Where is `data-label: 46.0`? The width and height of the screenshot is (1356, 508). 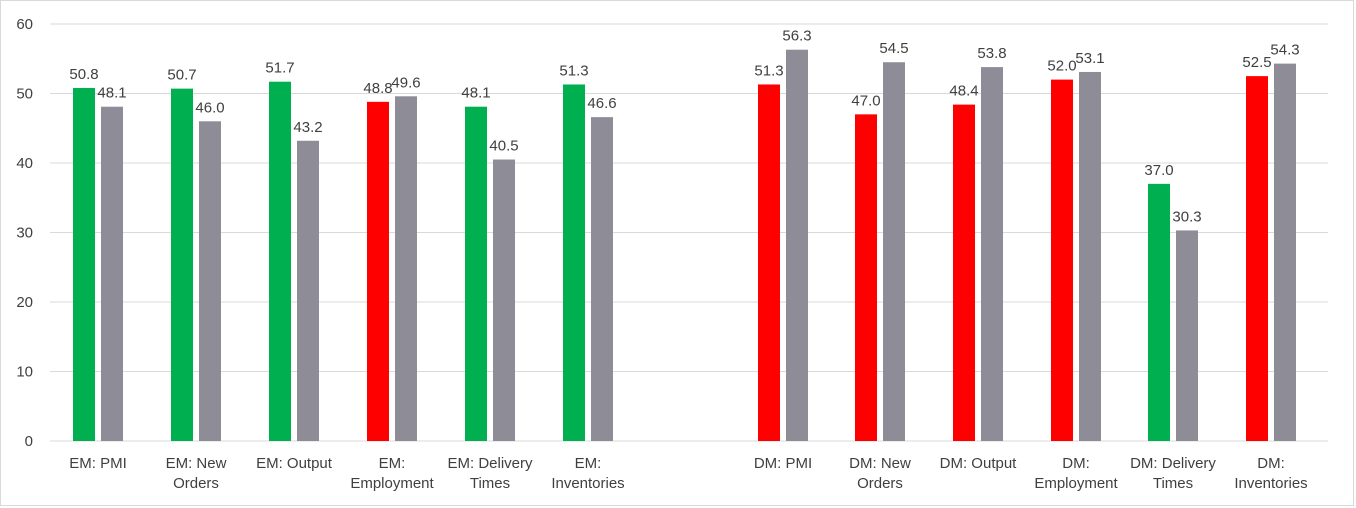
data-label: 46.0 is located at coordinates (209, 107).